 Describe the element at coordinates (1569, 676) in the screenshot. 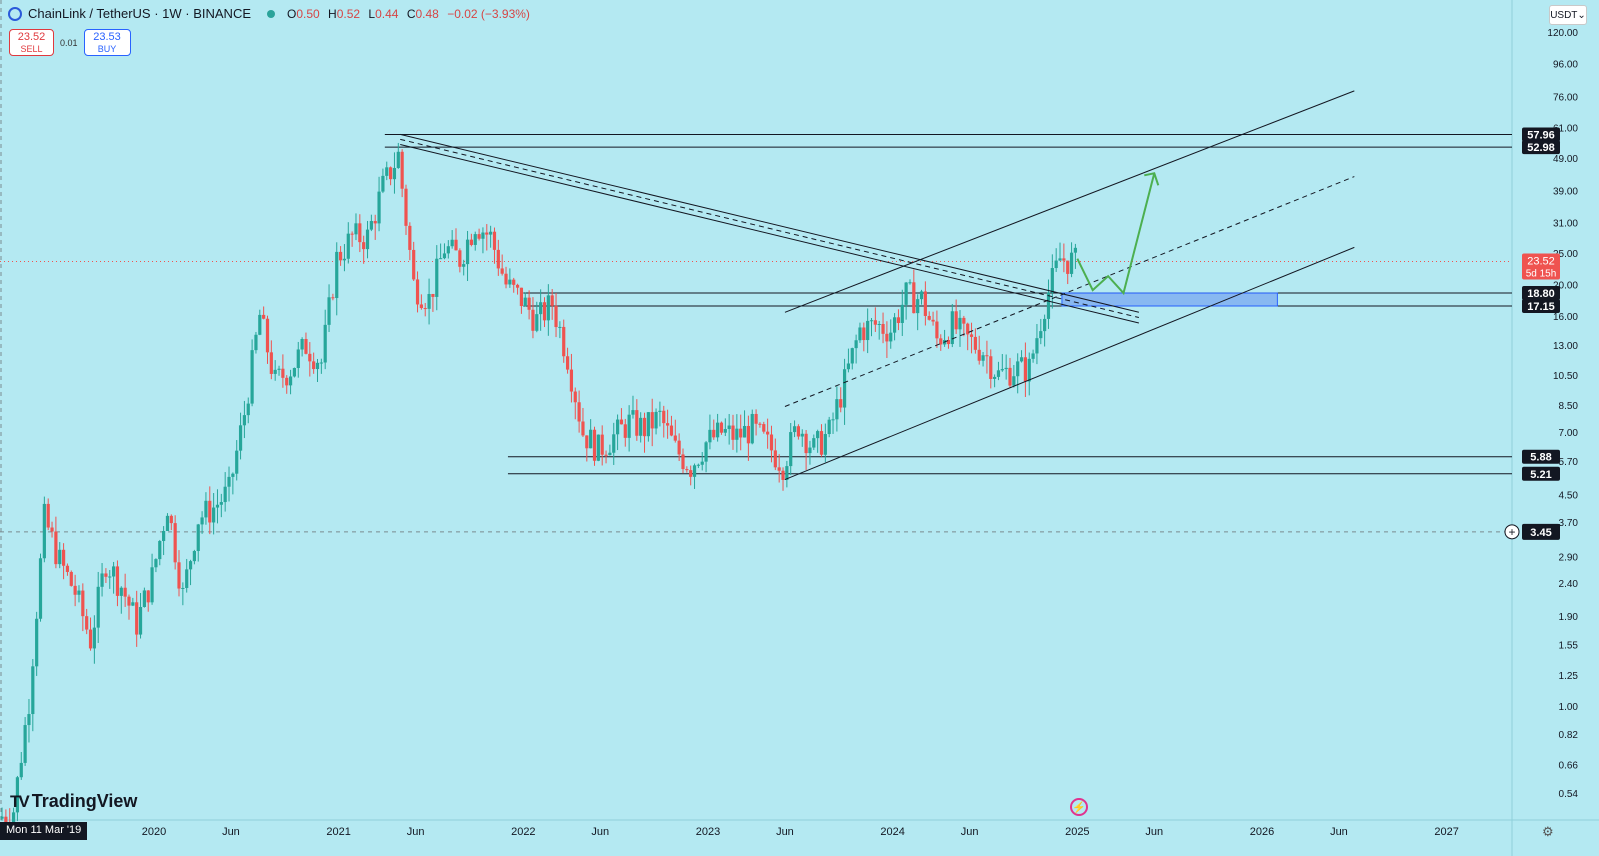

I see `y-tick-label: 1.25` at that location.